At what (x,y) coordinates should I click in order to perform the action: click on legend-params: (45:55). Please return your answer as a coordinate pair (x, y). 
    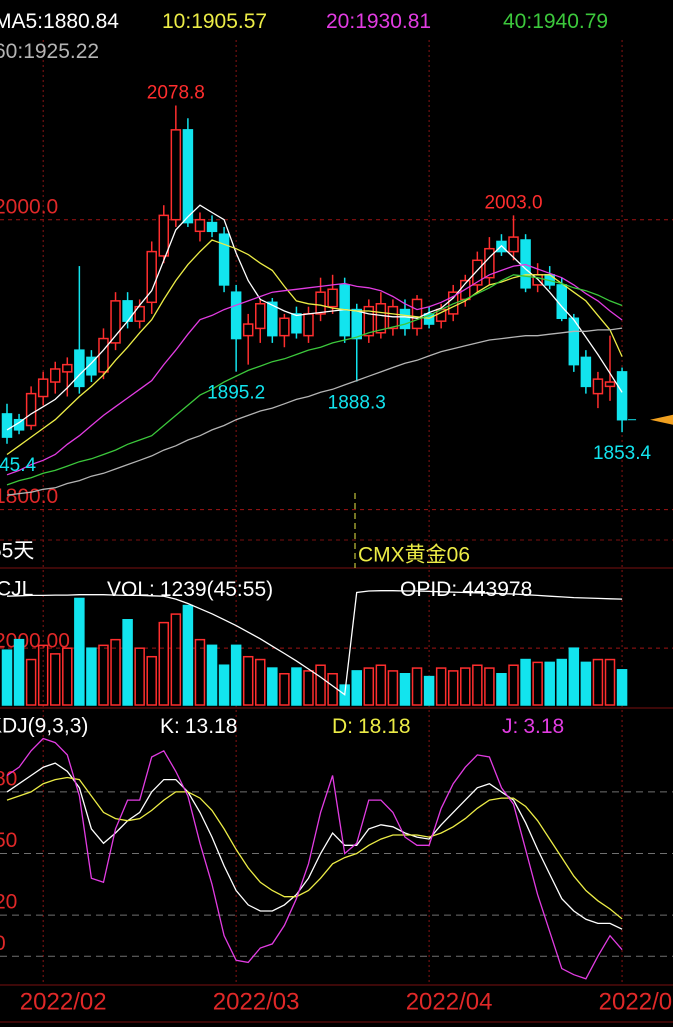
    Looking at the image, I should click on (240, 589).